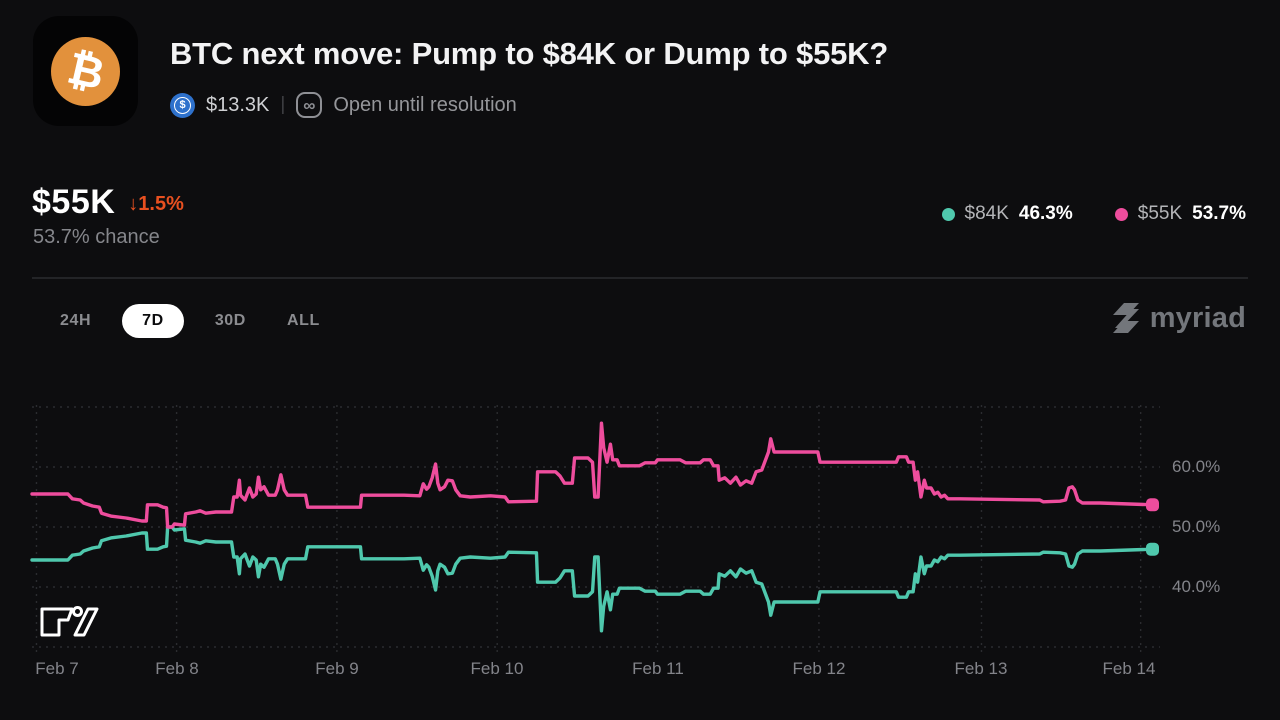 This screenshot has width=1280, height=720. What do you see at coordinates (981, 668) in the screenshot?
I see `x-axis-tick: Feb 13` at bounding box center [981, 668].